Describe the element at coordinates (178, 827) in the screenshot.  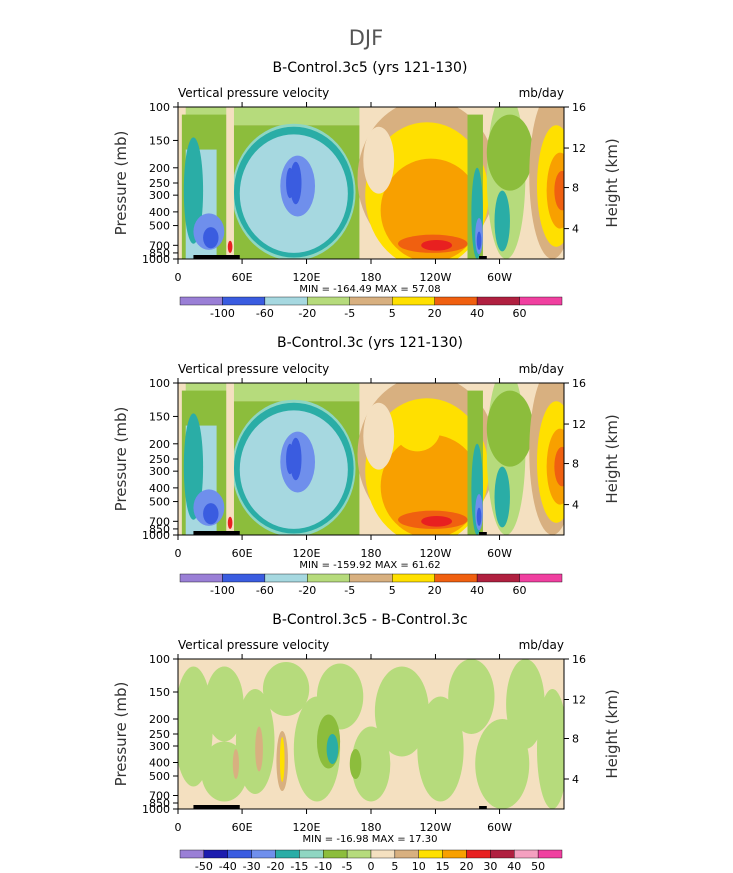
I see `lon-tick-label: 0` at that location.